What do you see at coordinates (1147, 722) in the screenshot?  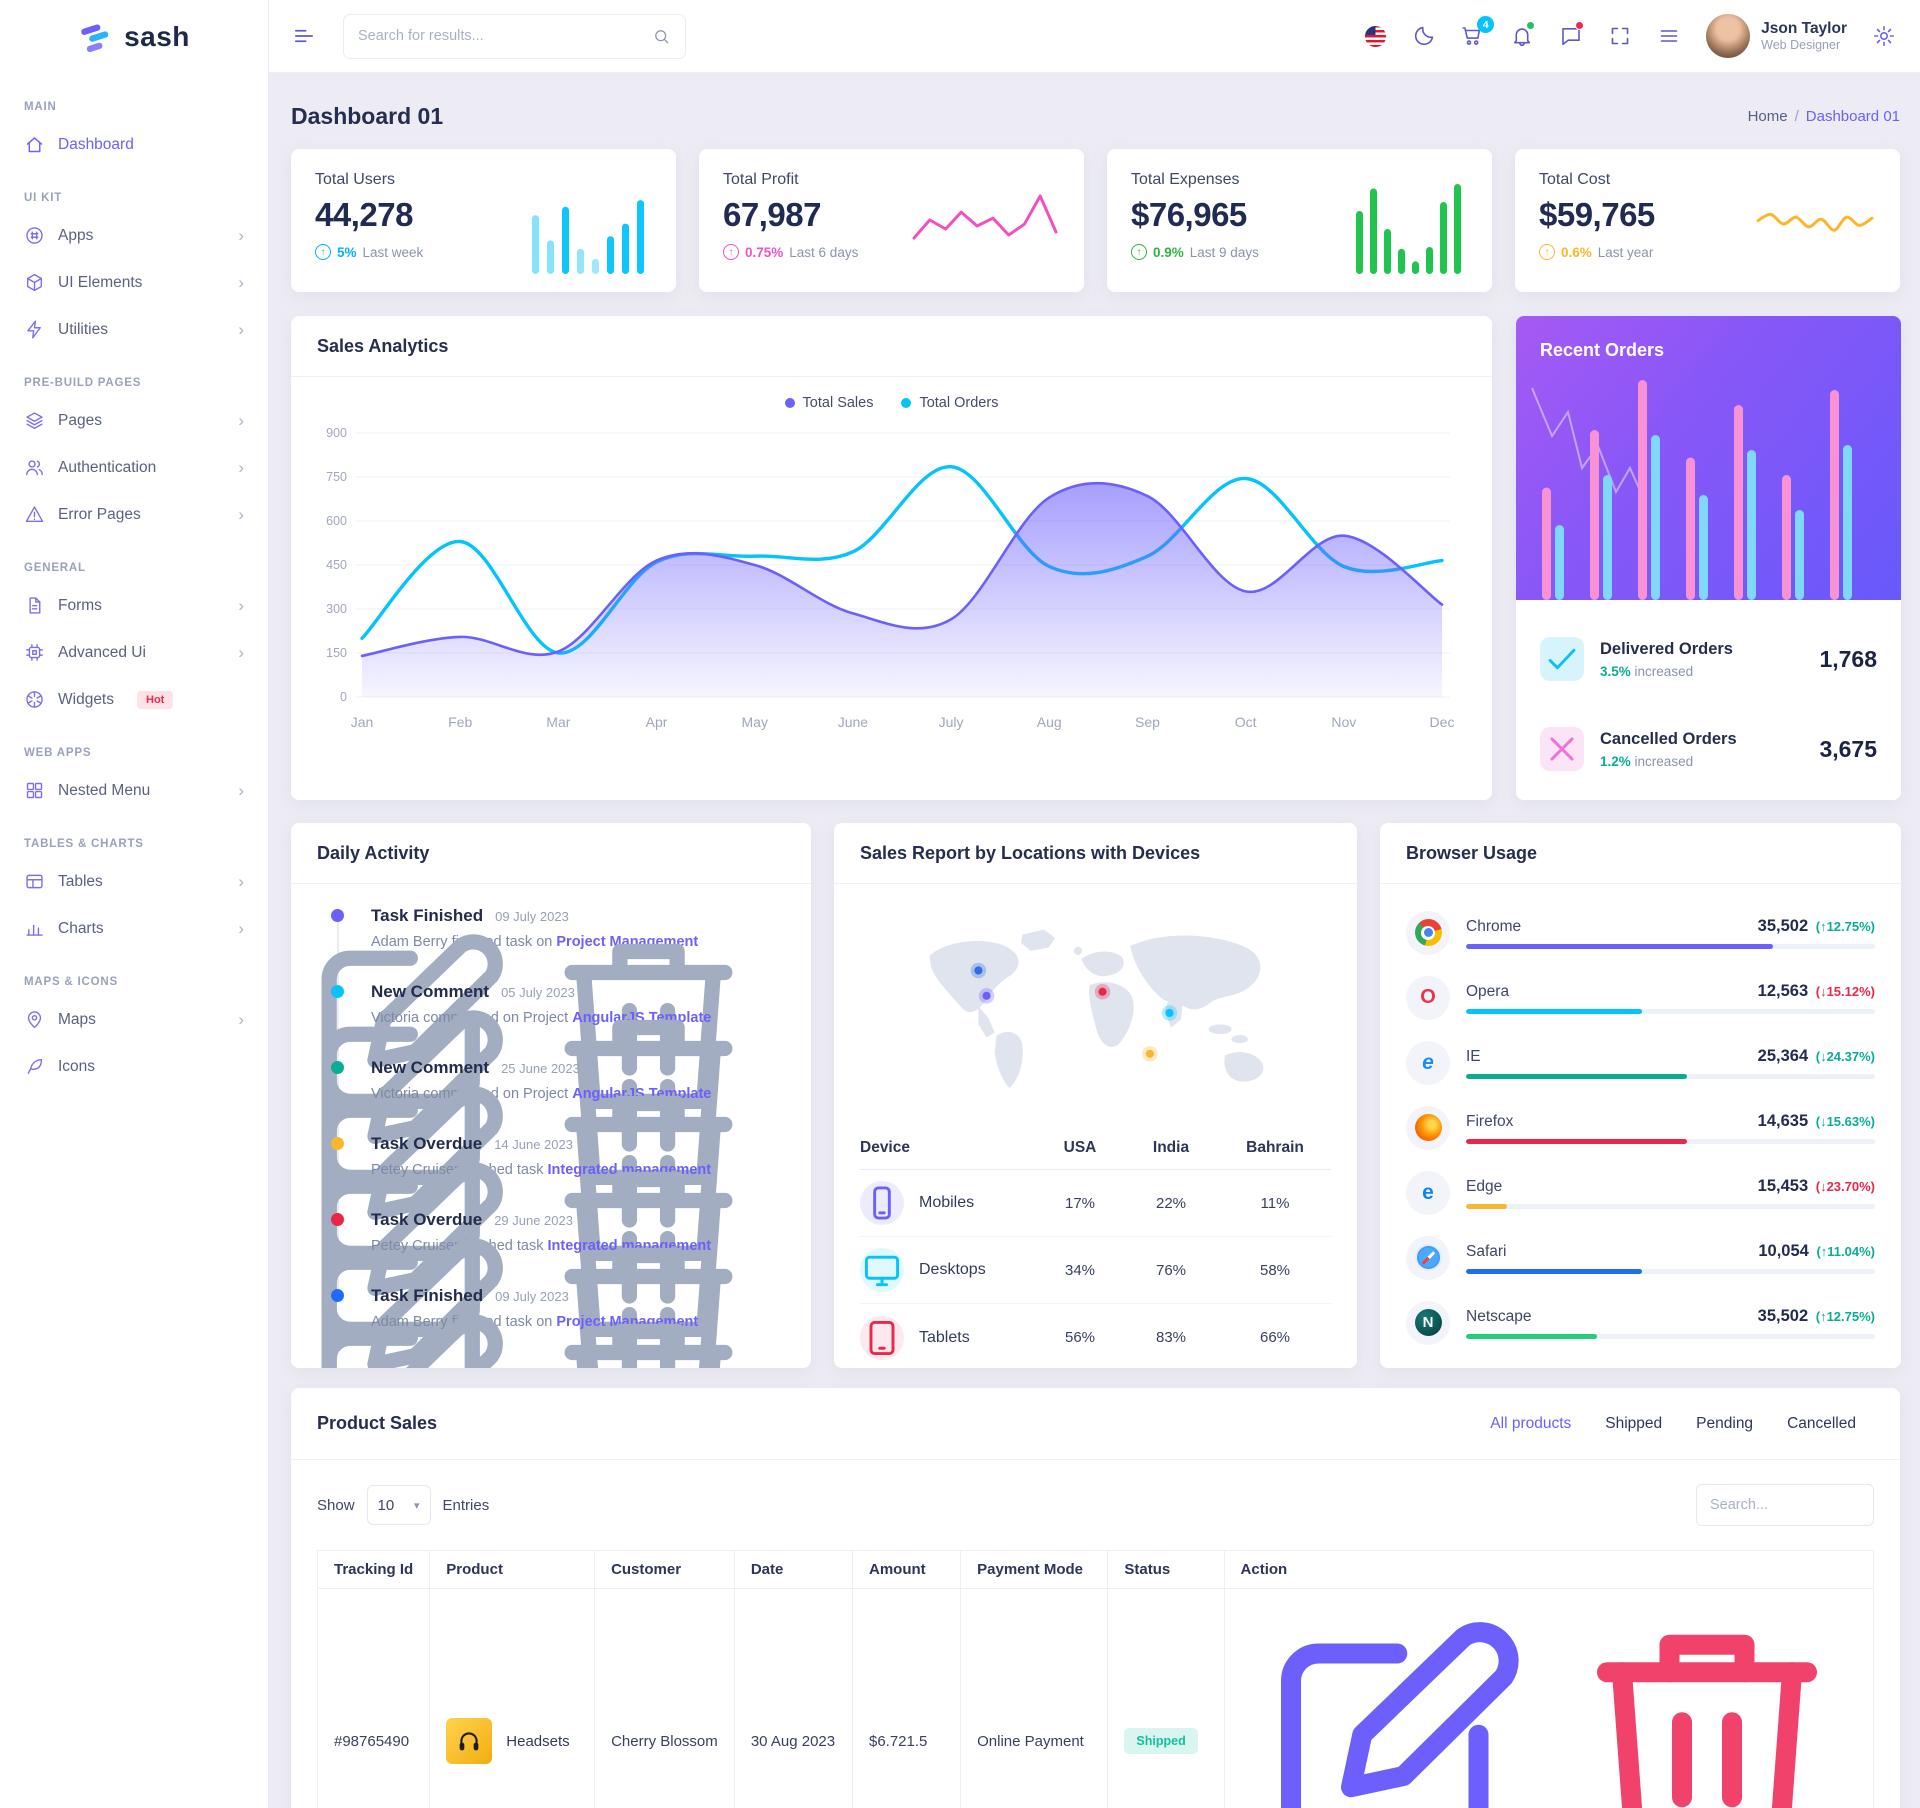 I see `svg-text: Sep` at bounding box center [1147, 722].